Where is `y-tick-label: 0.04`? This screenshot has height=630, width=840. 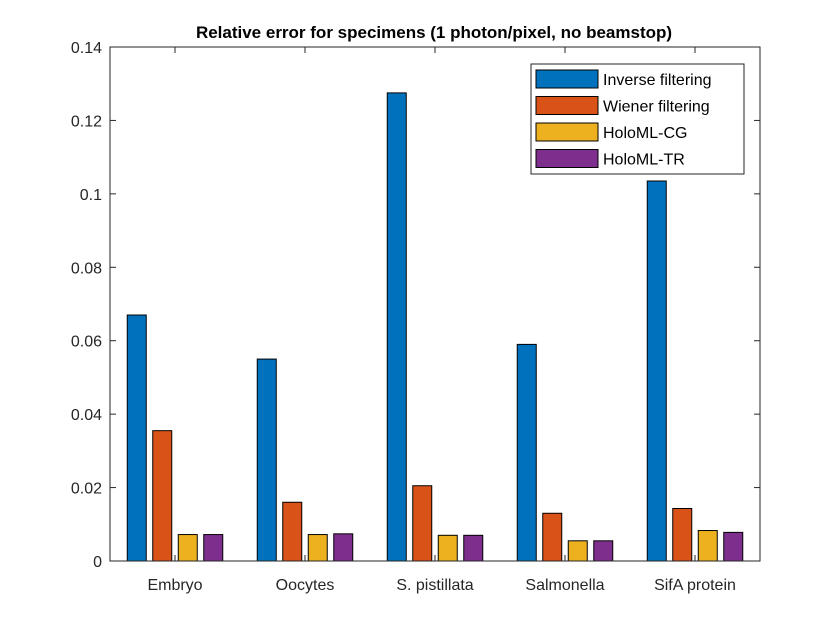
y-tick-label: 0.04 is located at coordinates (86, 415).